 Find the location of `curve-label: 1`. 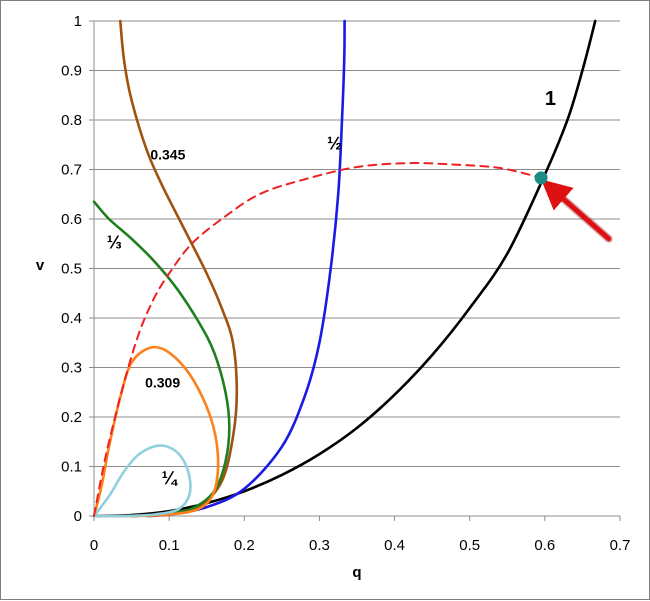

curve-label: 1 is located at coordinates (550, 99).